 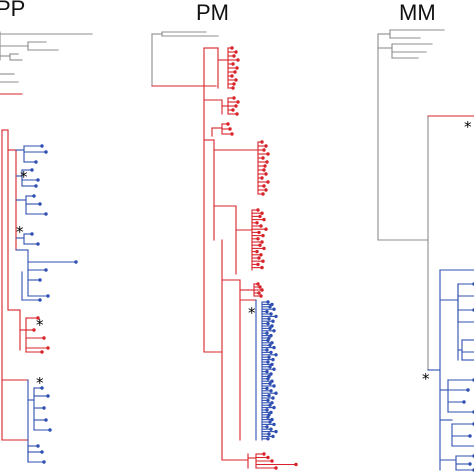 I want to click on panel-title-pm: PM, so click(x=212, y=12).